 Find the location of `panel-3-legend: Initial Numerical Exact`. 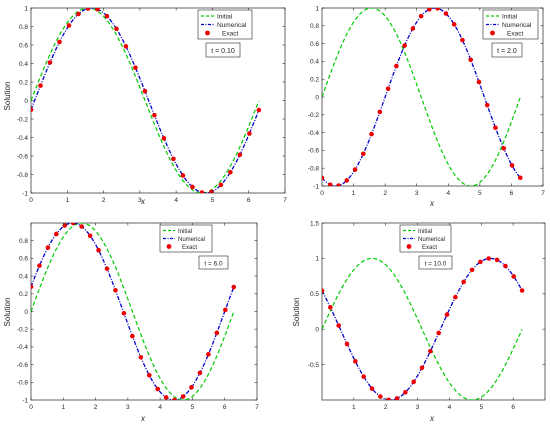

panel-3-legend: Initial Numerical Exact is located at coordinates (186, 238).